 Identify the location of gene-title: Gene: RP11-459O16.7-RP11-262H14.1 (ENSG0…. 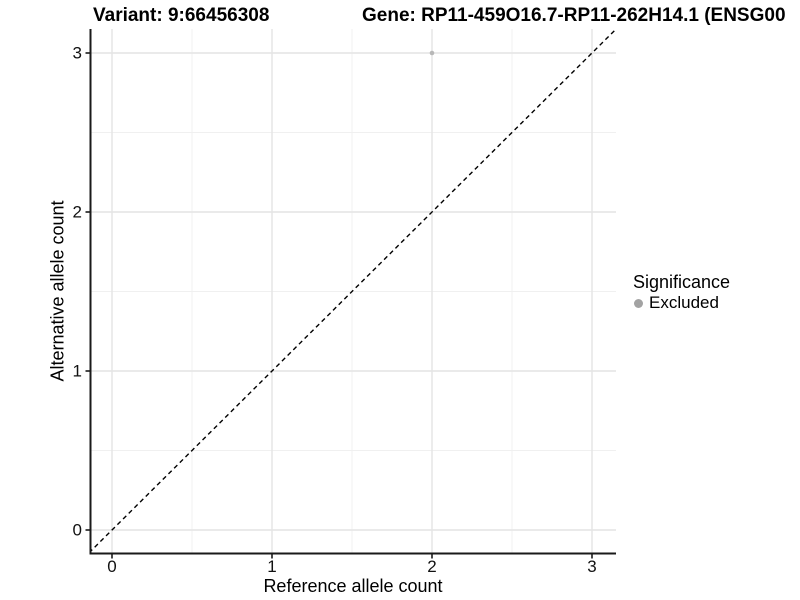
(574, 15).